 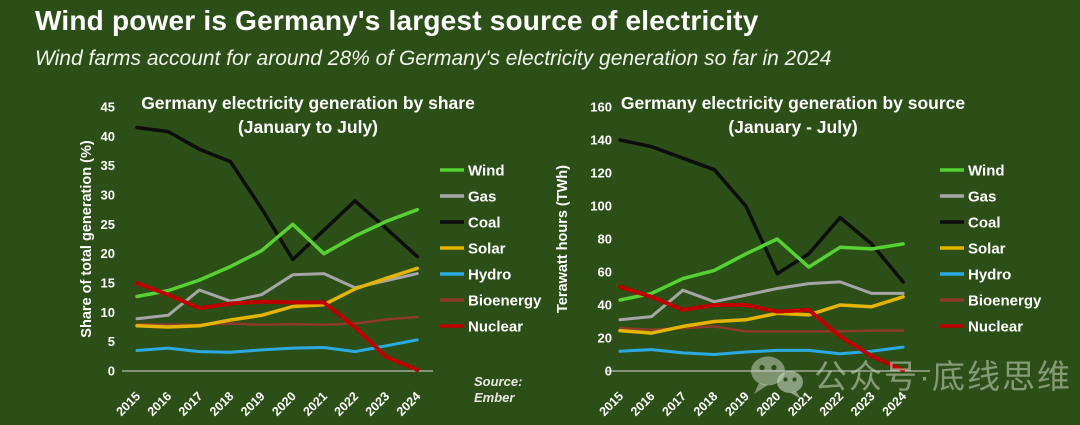 What do you see at coordinates (601, 173) in the screenshot?
I see `y-tick-label: 120` at bounding box center [601, 173].